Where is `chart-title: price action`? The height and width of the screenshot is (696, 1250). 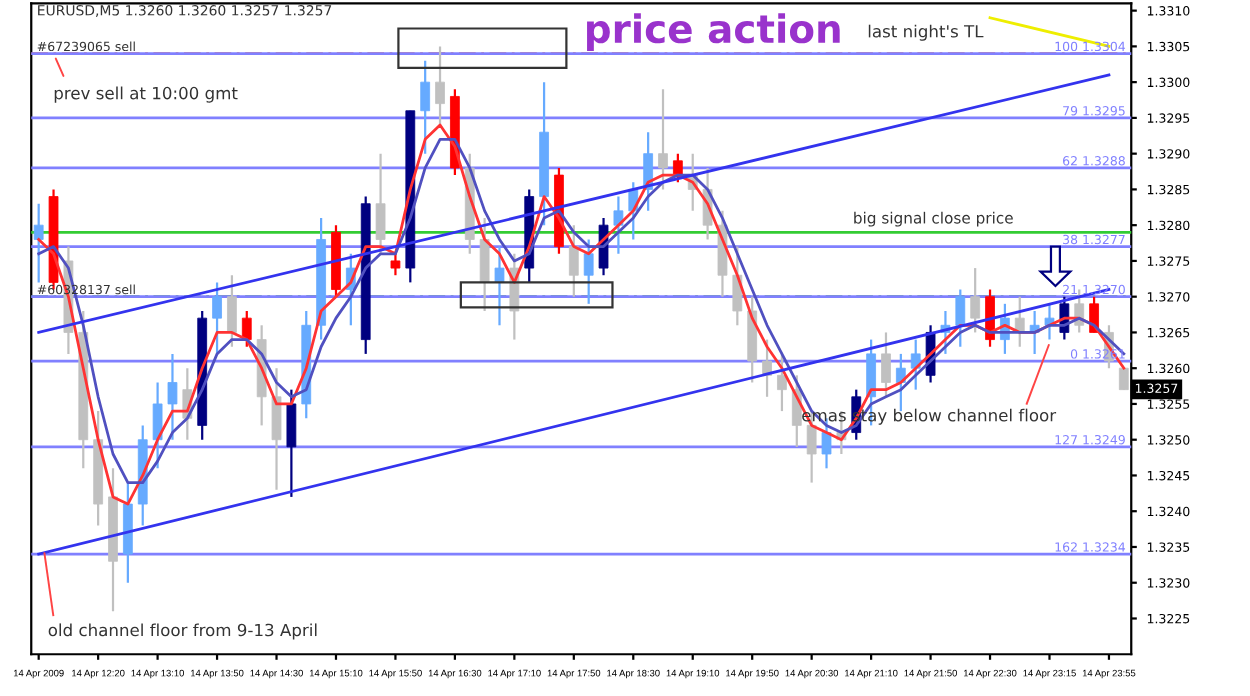 chart-title: price action is located at coordinates (713, 32).